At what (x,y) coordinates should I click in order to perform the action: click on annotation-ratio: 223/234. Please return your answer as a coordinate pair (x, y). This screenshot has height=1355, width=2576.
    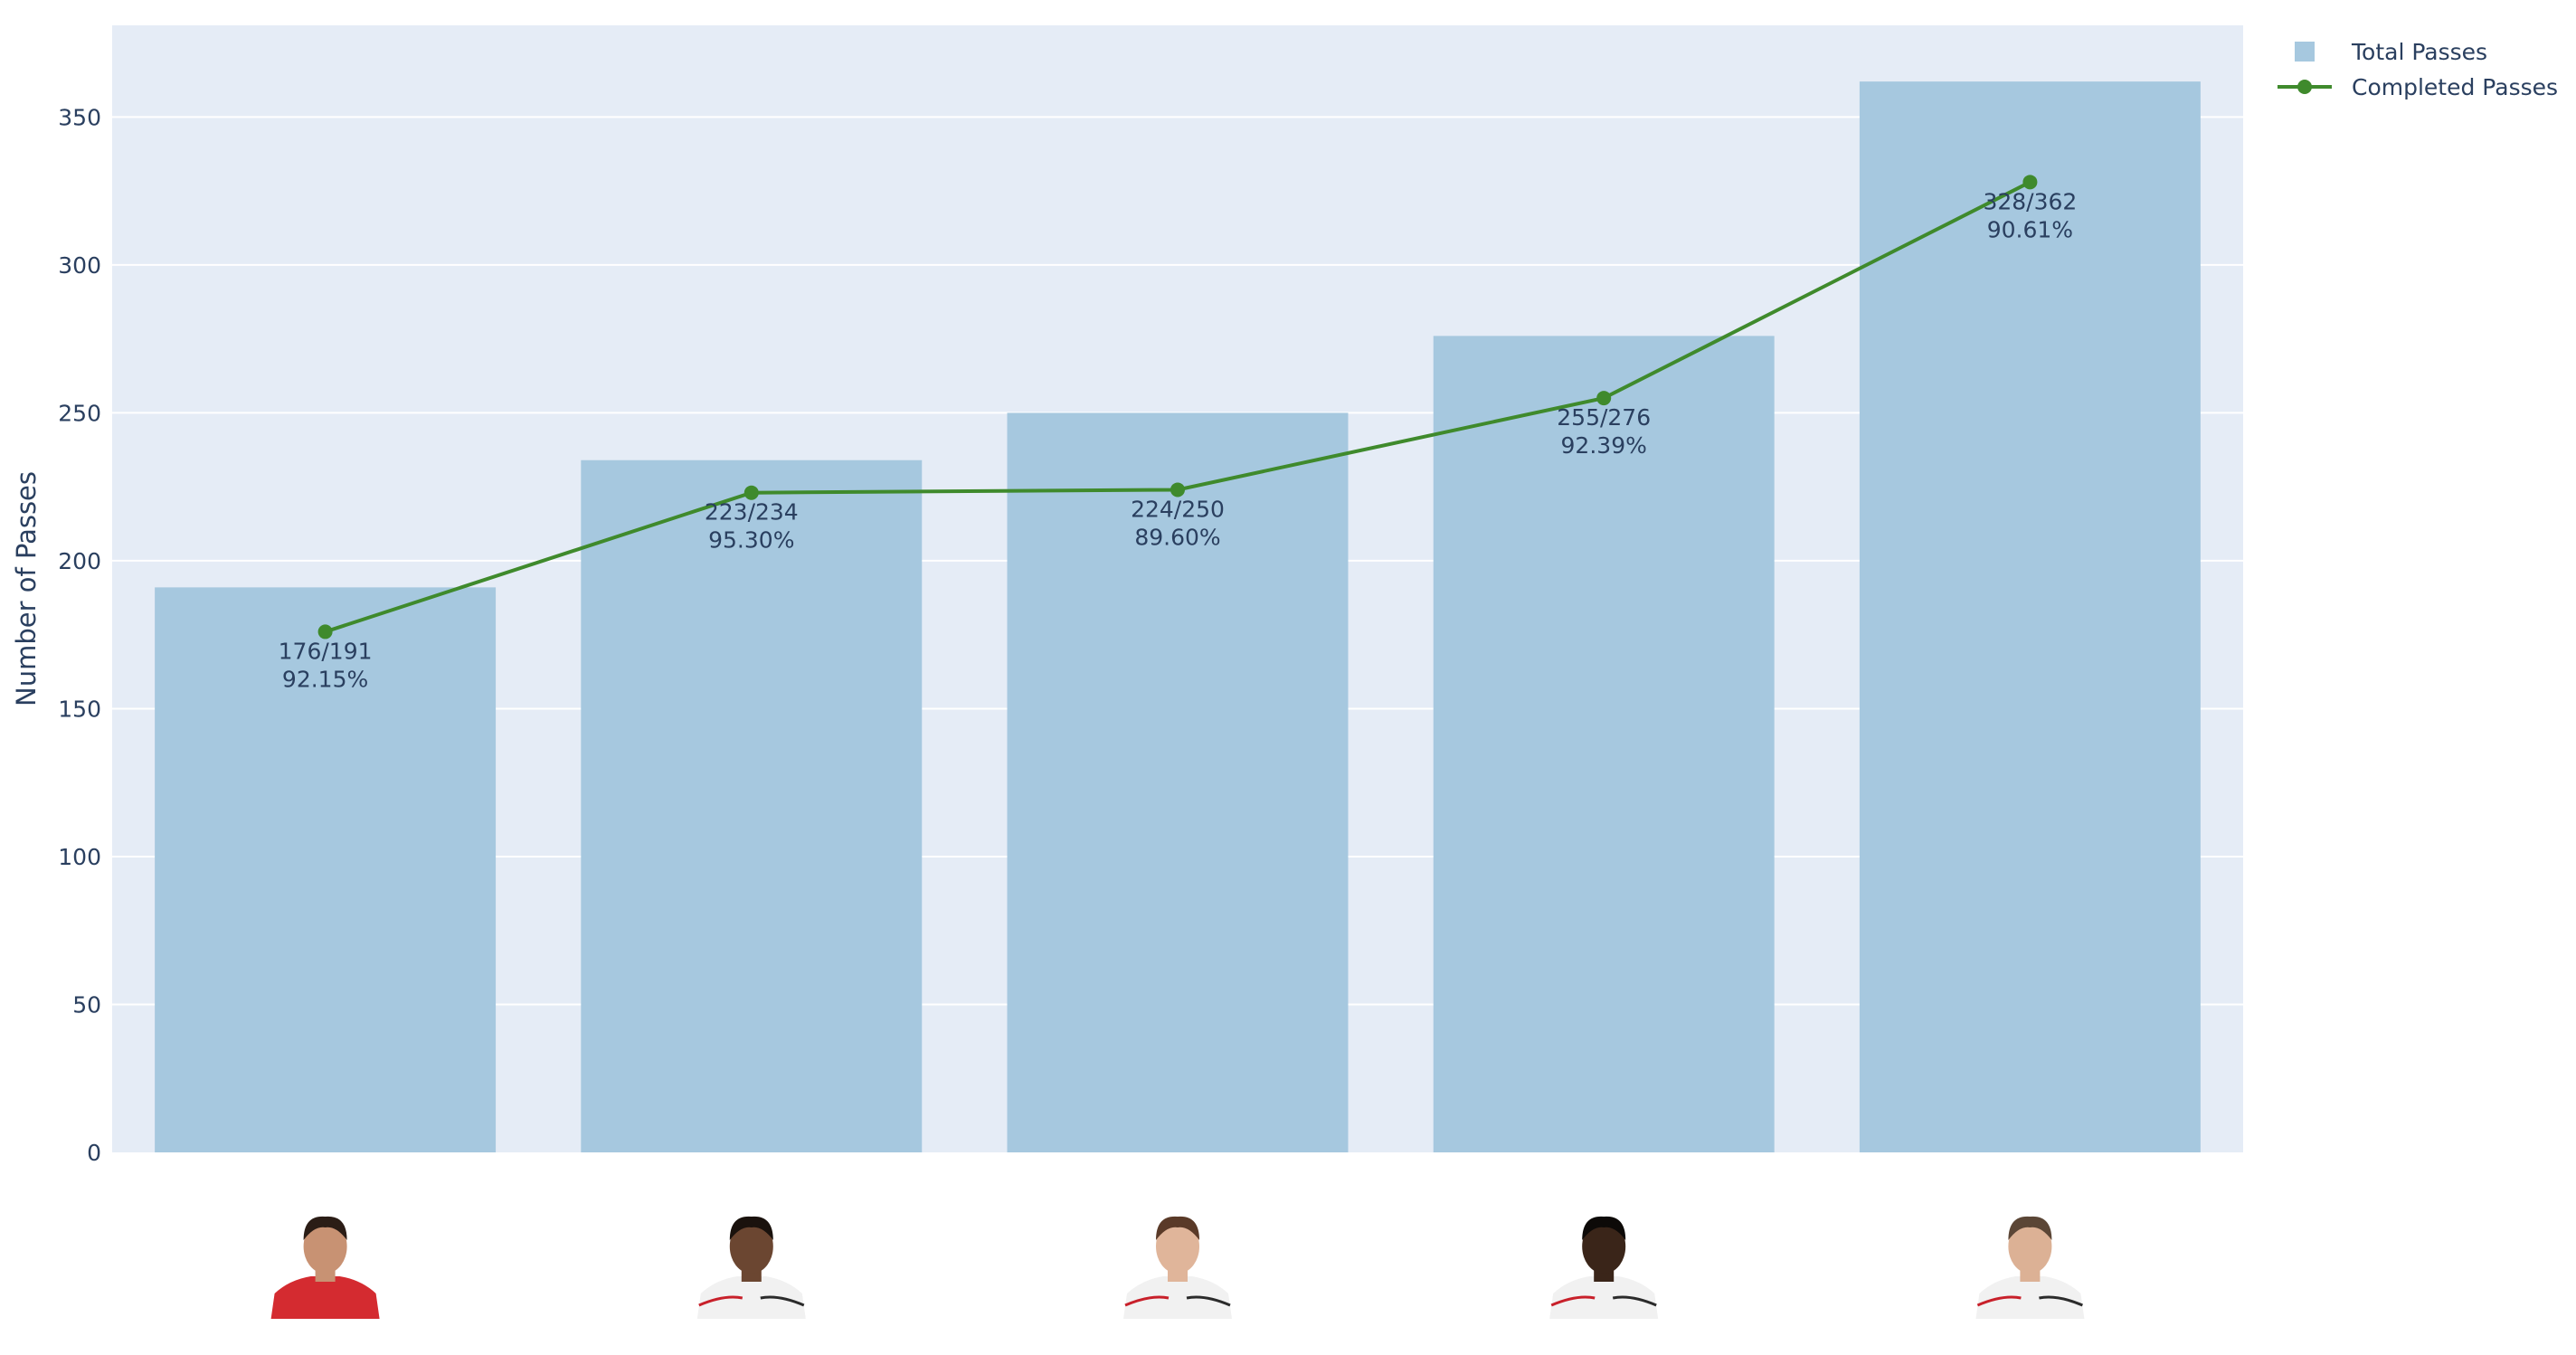
    Looking at the image, I should click on (752, 512).